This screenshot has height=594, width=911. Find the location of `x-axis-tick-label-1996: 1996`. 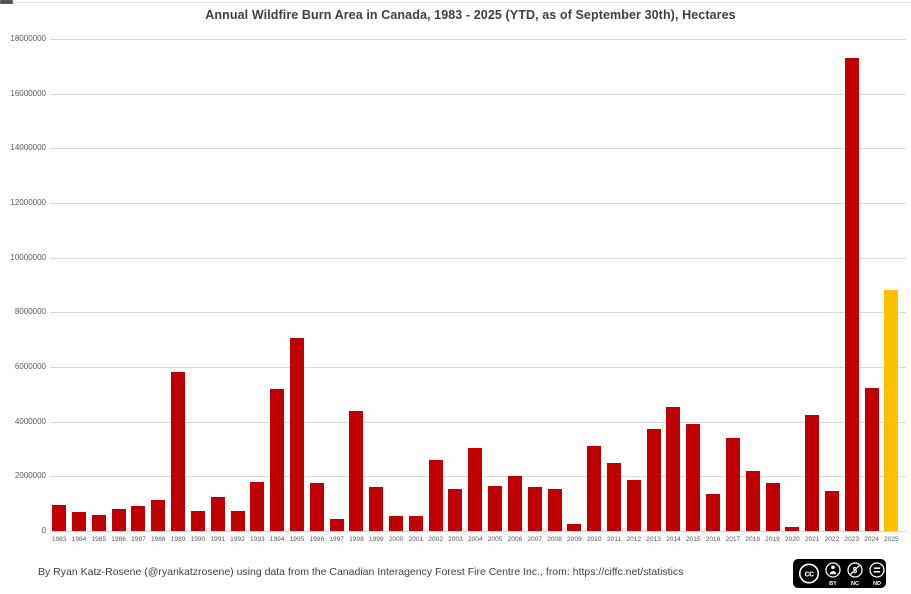

x-axis-tick-label-1996: 1996 is located at coordinates (317, 539).